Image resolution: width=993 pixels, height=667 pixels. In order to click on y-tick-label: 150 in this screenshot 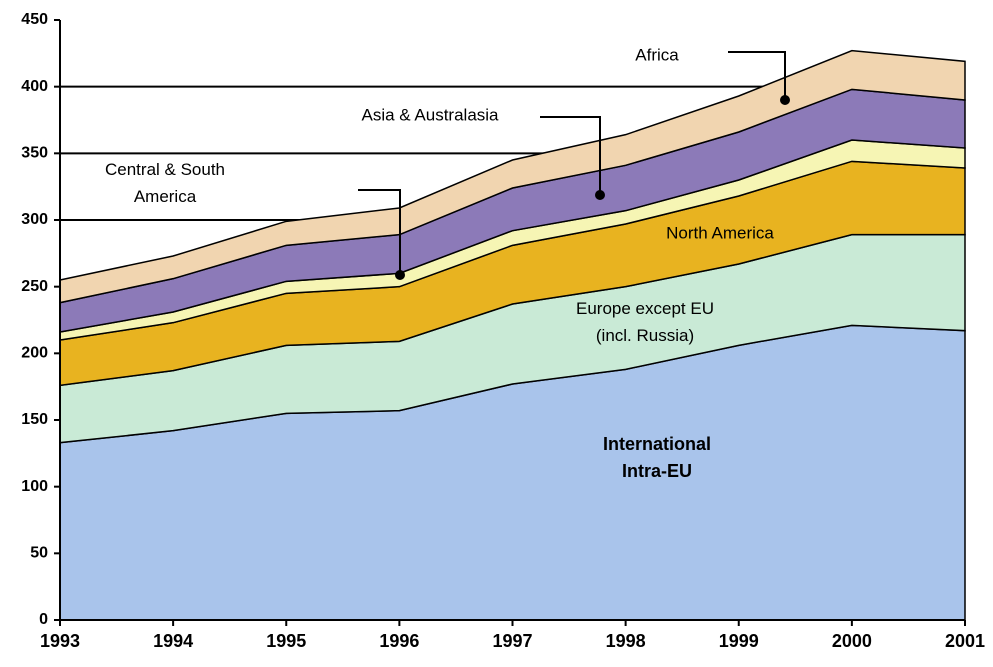, I will do `click(34, 419)`.